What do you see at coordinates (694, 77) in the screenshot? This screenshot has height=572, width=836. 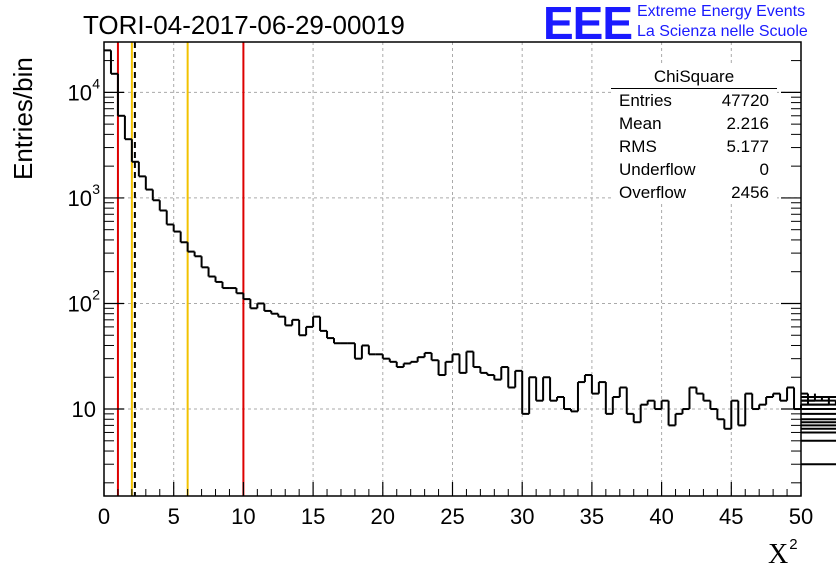 I see `stats-box-title: ChiSquare` at bounding box center [694, 77].